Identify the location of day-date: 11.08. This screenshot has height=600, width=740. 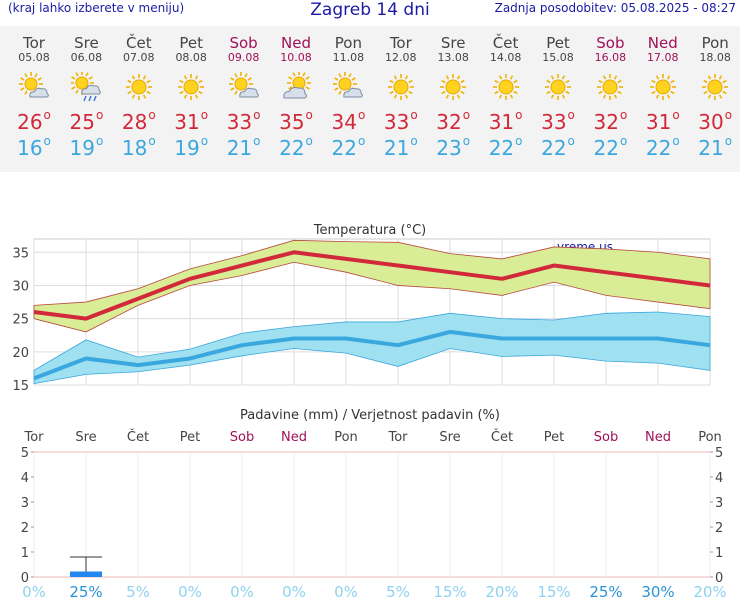
(348, 57).